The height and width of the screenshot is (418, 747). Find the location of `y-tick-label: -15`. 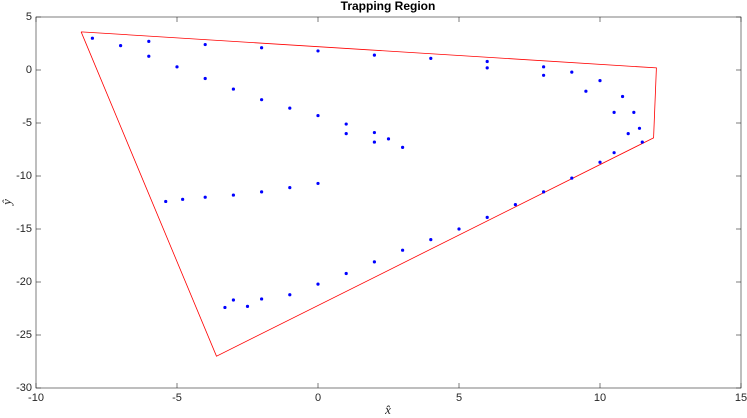

y-tick-label: -15 is located at coordinates (24, 229).